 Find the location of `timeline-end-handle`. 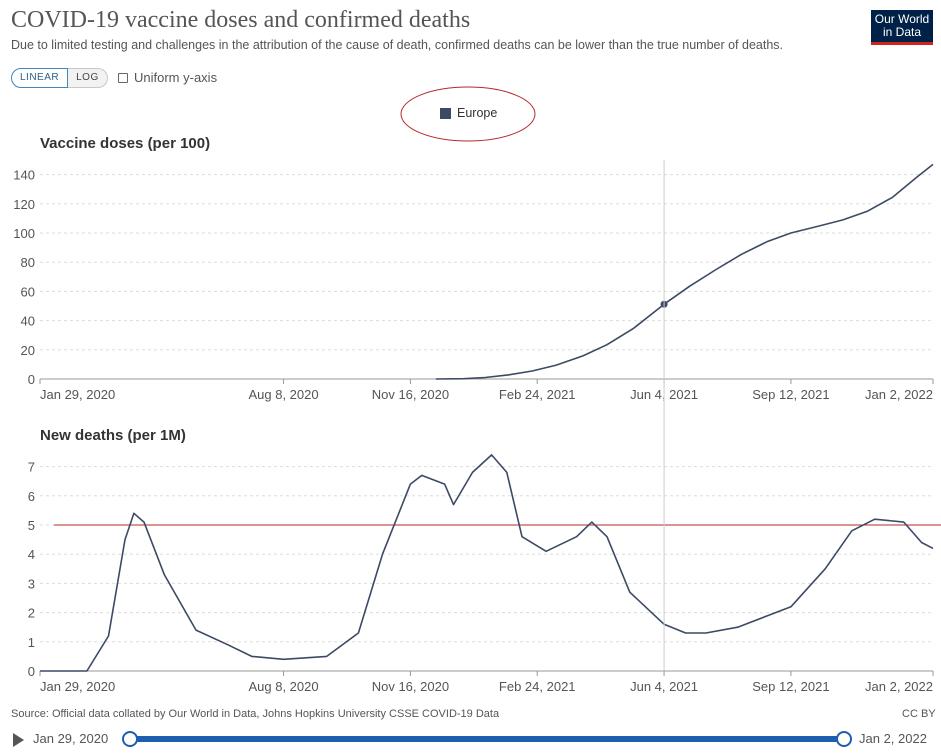

timeline-end-handle is located at coordinates (844, 739).